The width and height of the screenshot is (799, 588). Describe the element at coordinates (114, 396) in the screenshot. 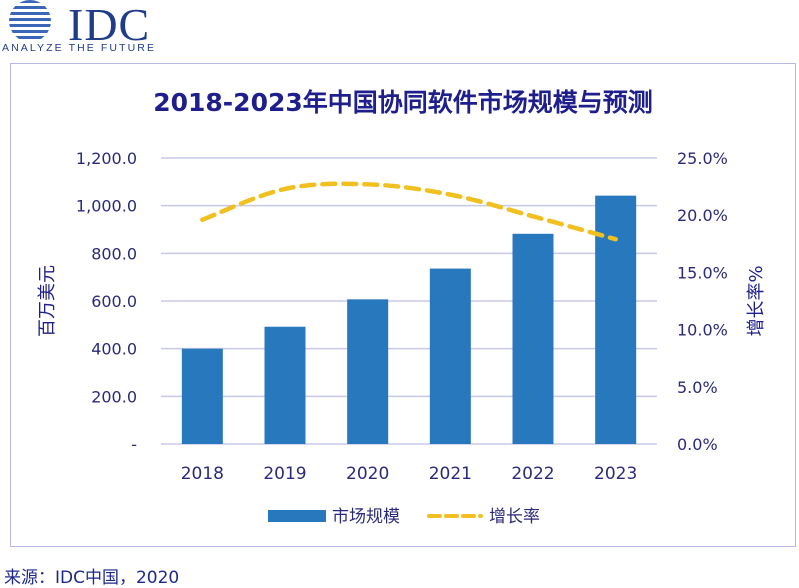

I see `y-tick-label: 200.0` at that location.